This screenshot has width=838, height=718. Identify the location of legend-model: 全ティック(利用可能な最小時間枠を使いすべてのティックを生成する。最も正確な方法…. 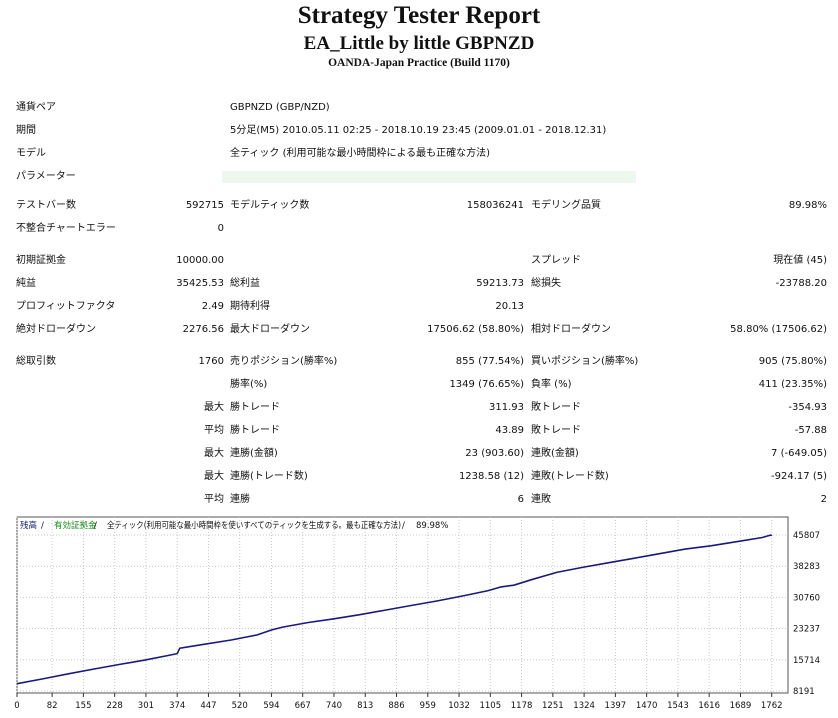
(254, 525).